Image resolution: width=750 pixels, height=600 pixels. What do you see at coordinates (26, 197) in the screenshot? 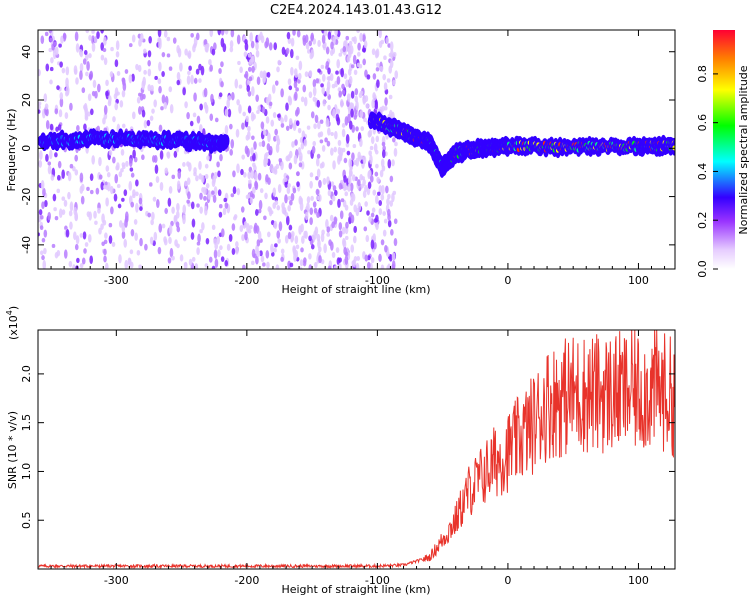
I see `y-tick-label: -20` at bounding box center [26, 197].